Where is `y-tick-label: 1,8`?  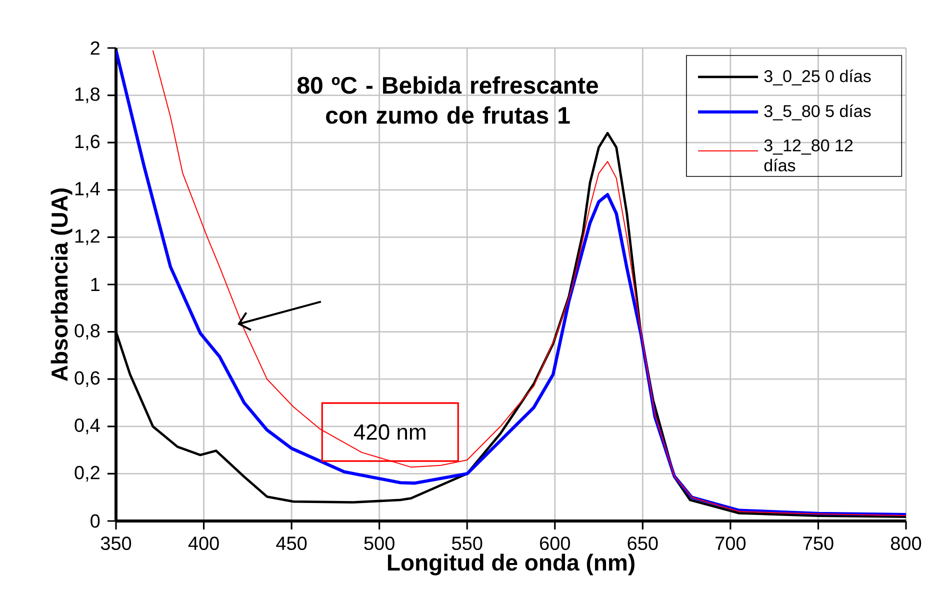
y-tick-label: 1,8 is located at coordinates (87, 95).